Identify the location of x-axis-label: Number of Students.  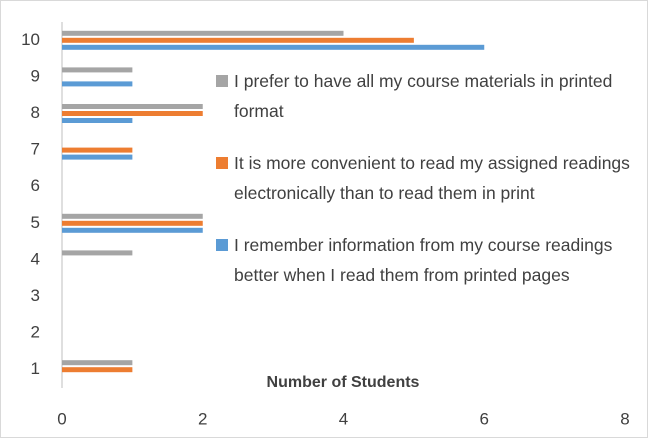
(343, 382).